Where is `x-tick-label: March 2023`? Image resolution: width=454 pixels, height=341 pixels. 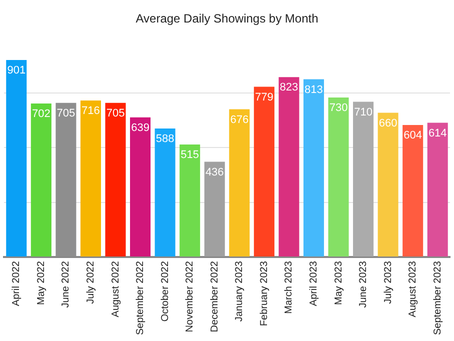 x-tick-label: March 2023 is located at coordinates (289, 287).